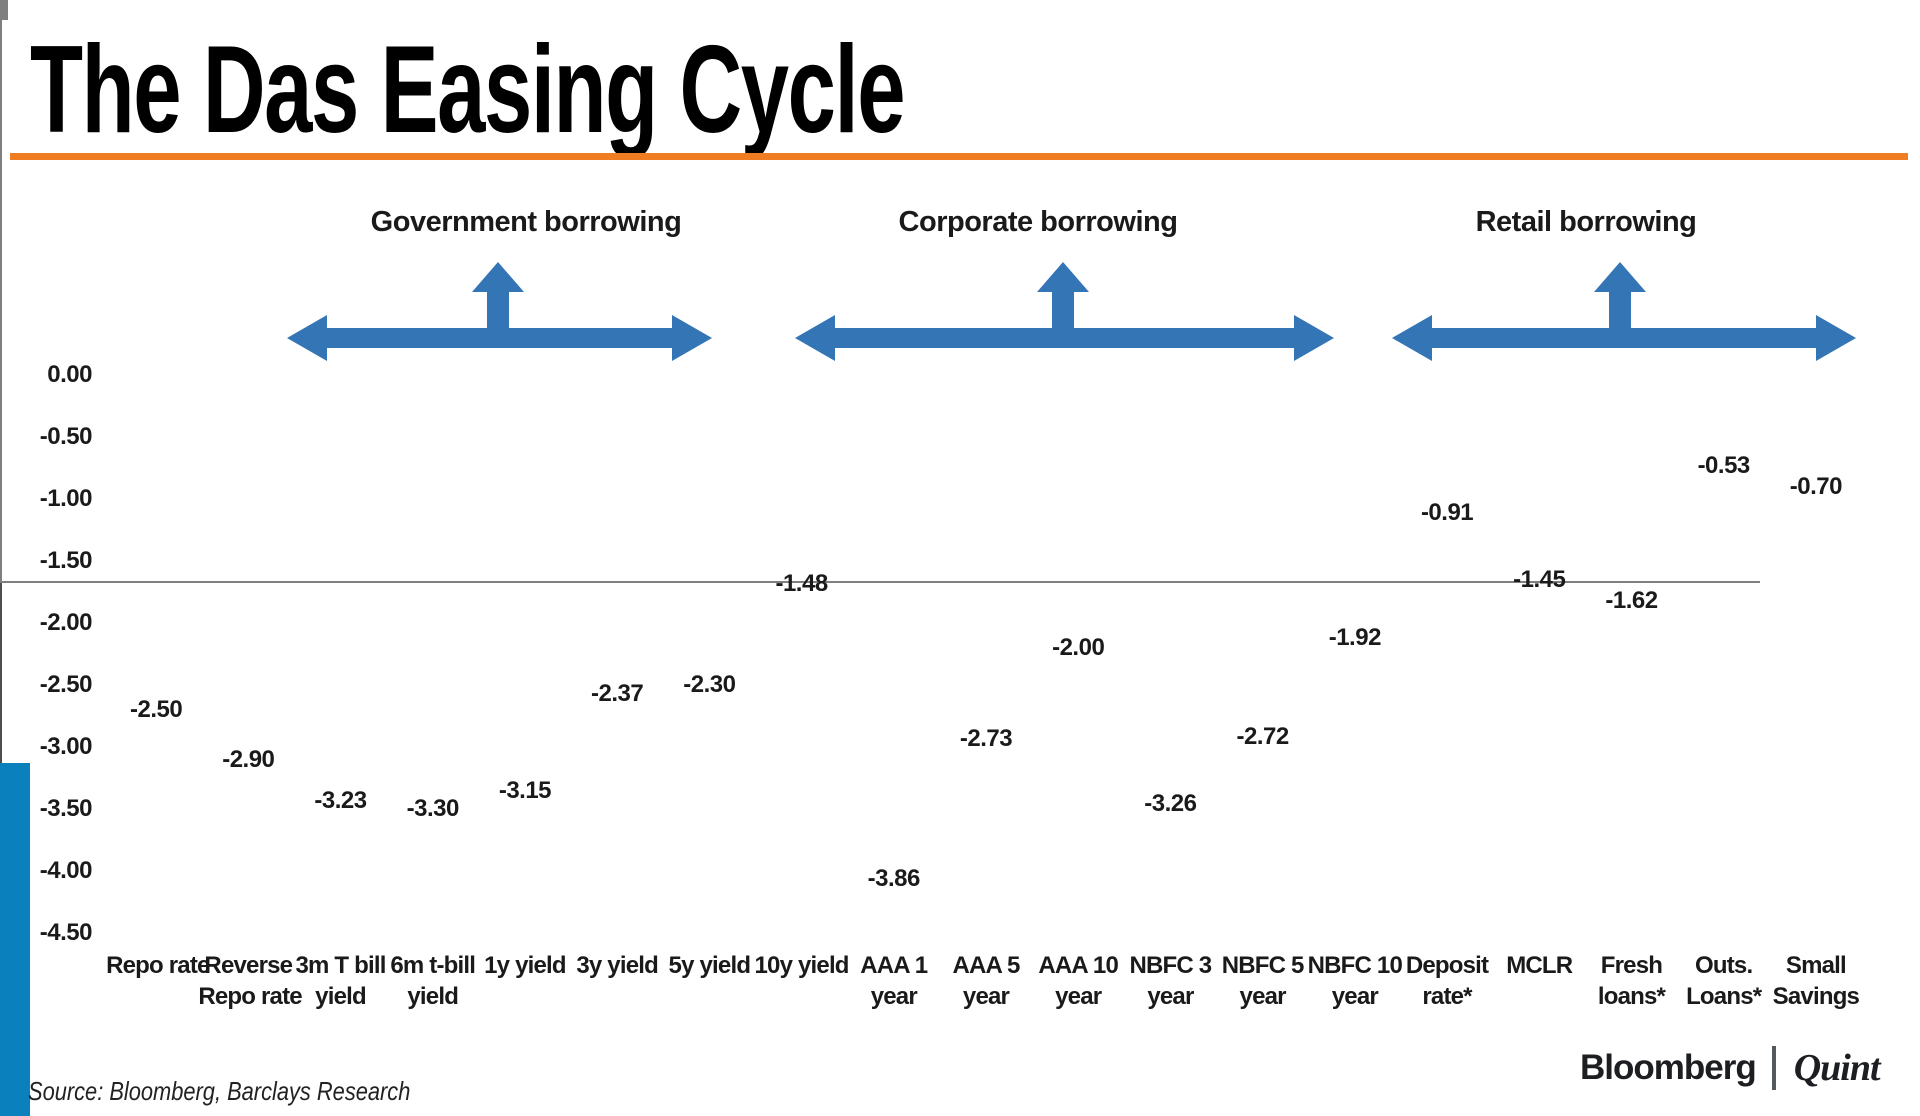 The width and height of the screenshot is (1920, 1116). Describe the element at coordinates (15, 1094) in the screenshot. I see `bar-reverse-repo-rate` at that location.